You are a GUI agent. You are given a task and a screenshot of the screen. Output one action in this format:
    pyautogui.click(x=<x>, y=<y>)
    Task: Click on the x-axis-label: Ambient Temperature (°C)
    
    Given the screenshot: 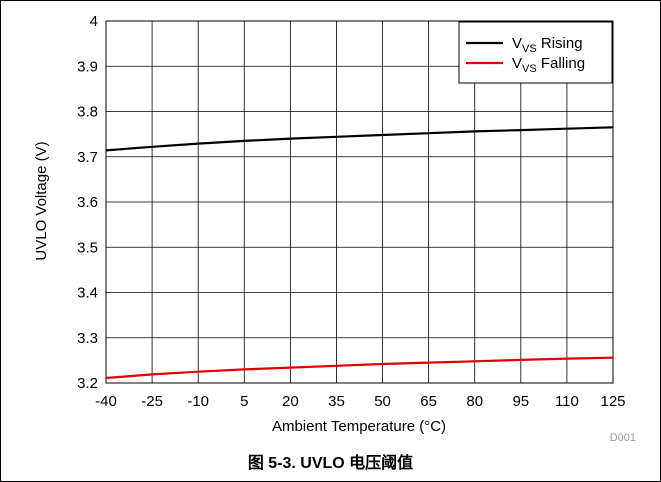 What is the action you would take?
    pyautogui.click(x=359, y=426)
    